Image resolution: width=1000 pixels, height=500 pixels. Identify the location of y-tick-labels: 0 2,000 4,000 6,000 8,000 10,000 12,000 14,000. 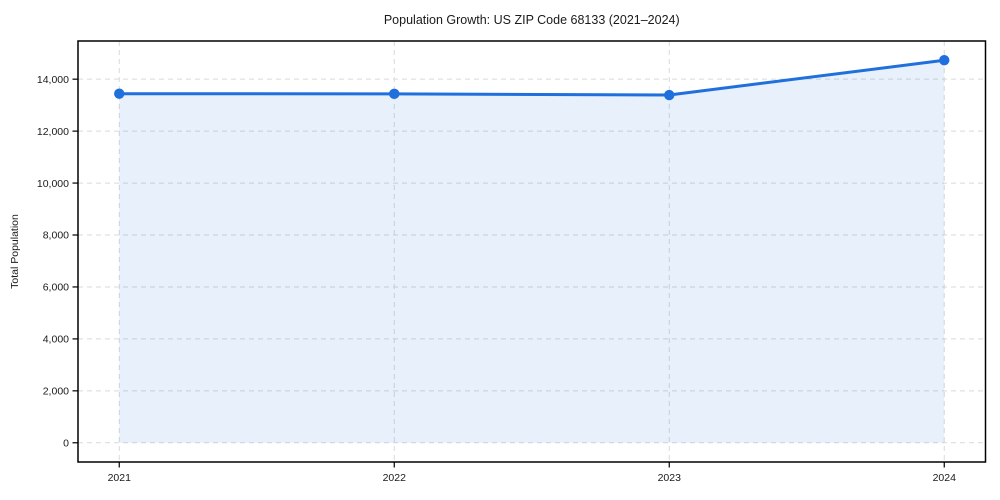
(53, 262).